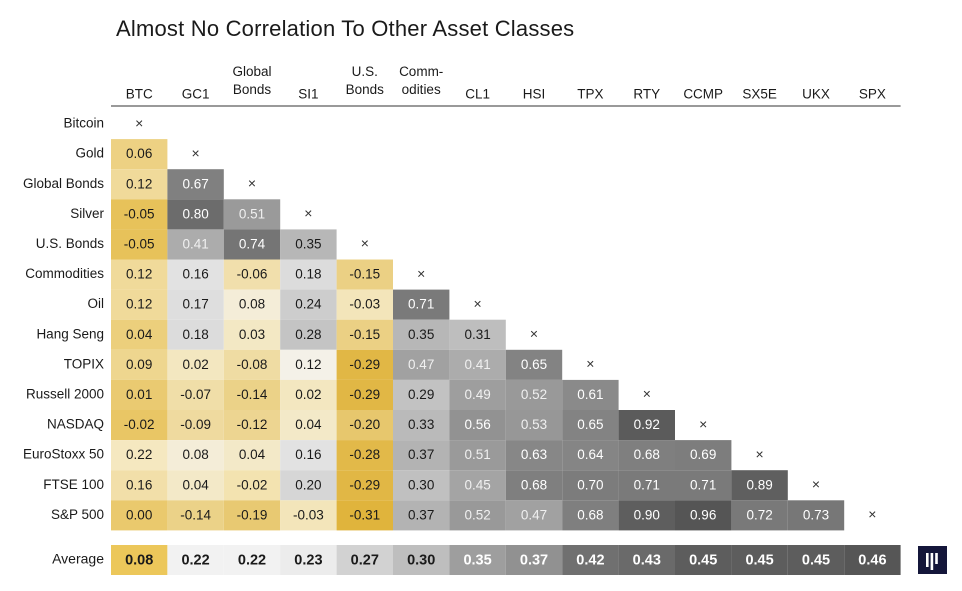  I want to click on cell-value: -0.28, so click(364, 454).